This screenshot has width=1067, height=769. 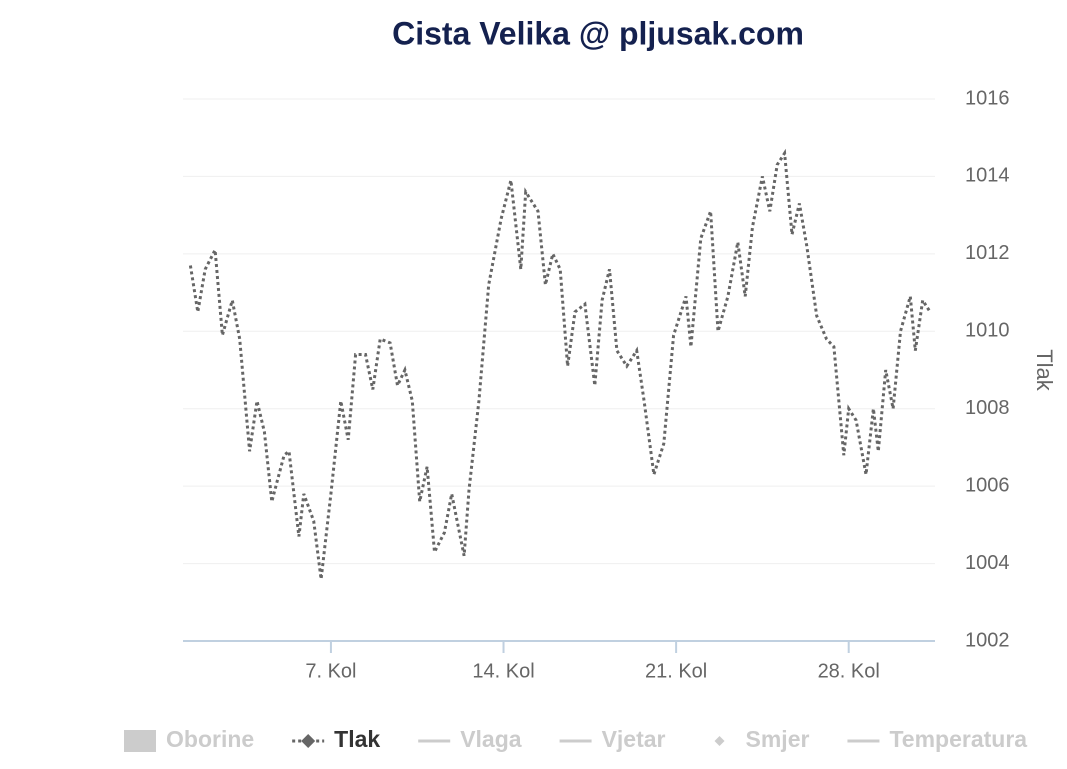 What do you see at coordinates (598, 33) in the screenshot?
I see `chart-title: Cista Velika @ pljusak.com` at bounding box center [598, 33].